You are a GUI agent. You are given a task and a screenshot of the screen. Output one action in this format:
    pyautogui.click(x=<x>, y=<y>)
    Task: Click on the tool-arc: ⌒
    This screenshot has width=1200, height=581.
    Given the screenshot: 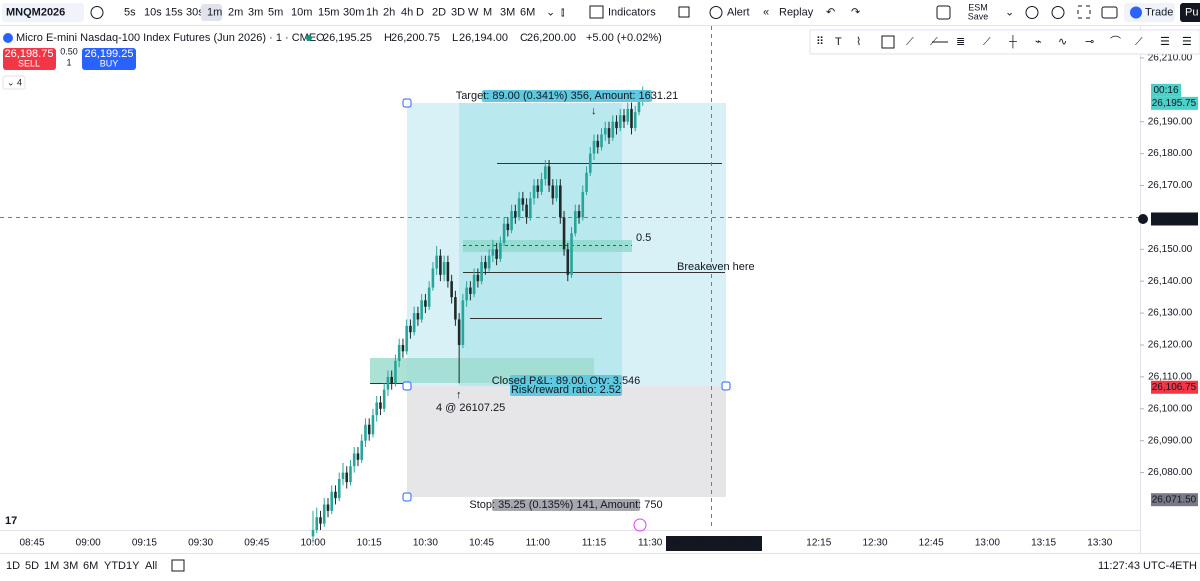 What is the action you would take?
    pyautogui.click(x=1115, y=41)
    